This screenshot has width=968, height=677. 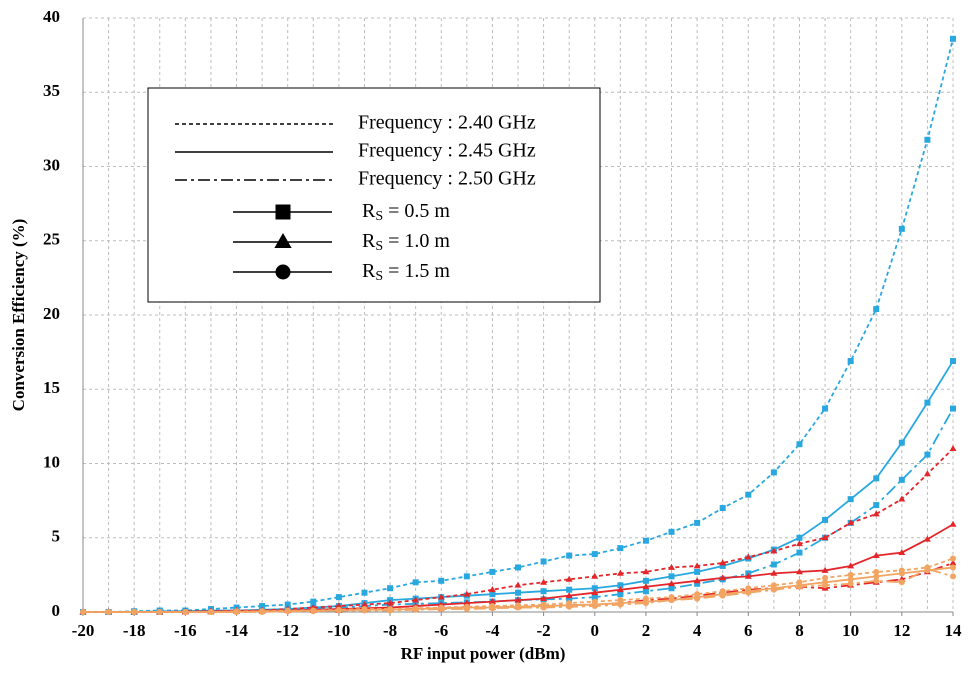 I want to click on x-tick-label: -20, so click(x=83, y=630).